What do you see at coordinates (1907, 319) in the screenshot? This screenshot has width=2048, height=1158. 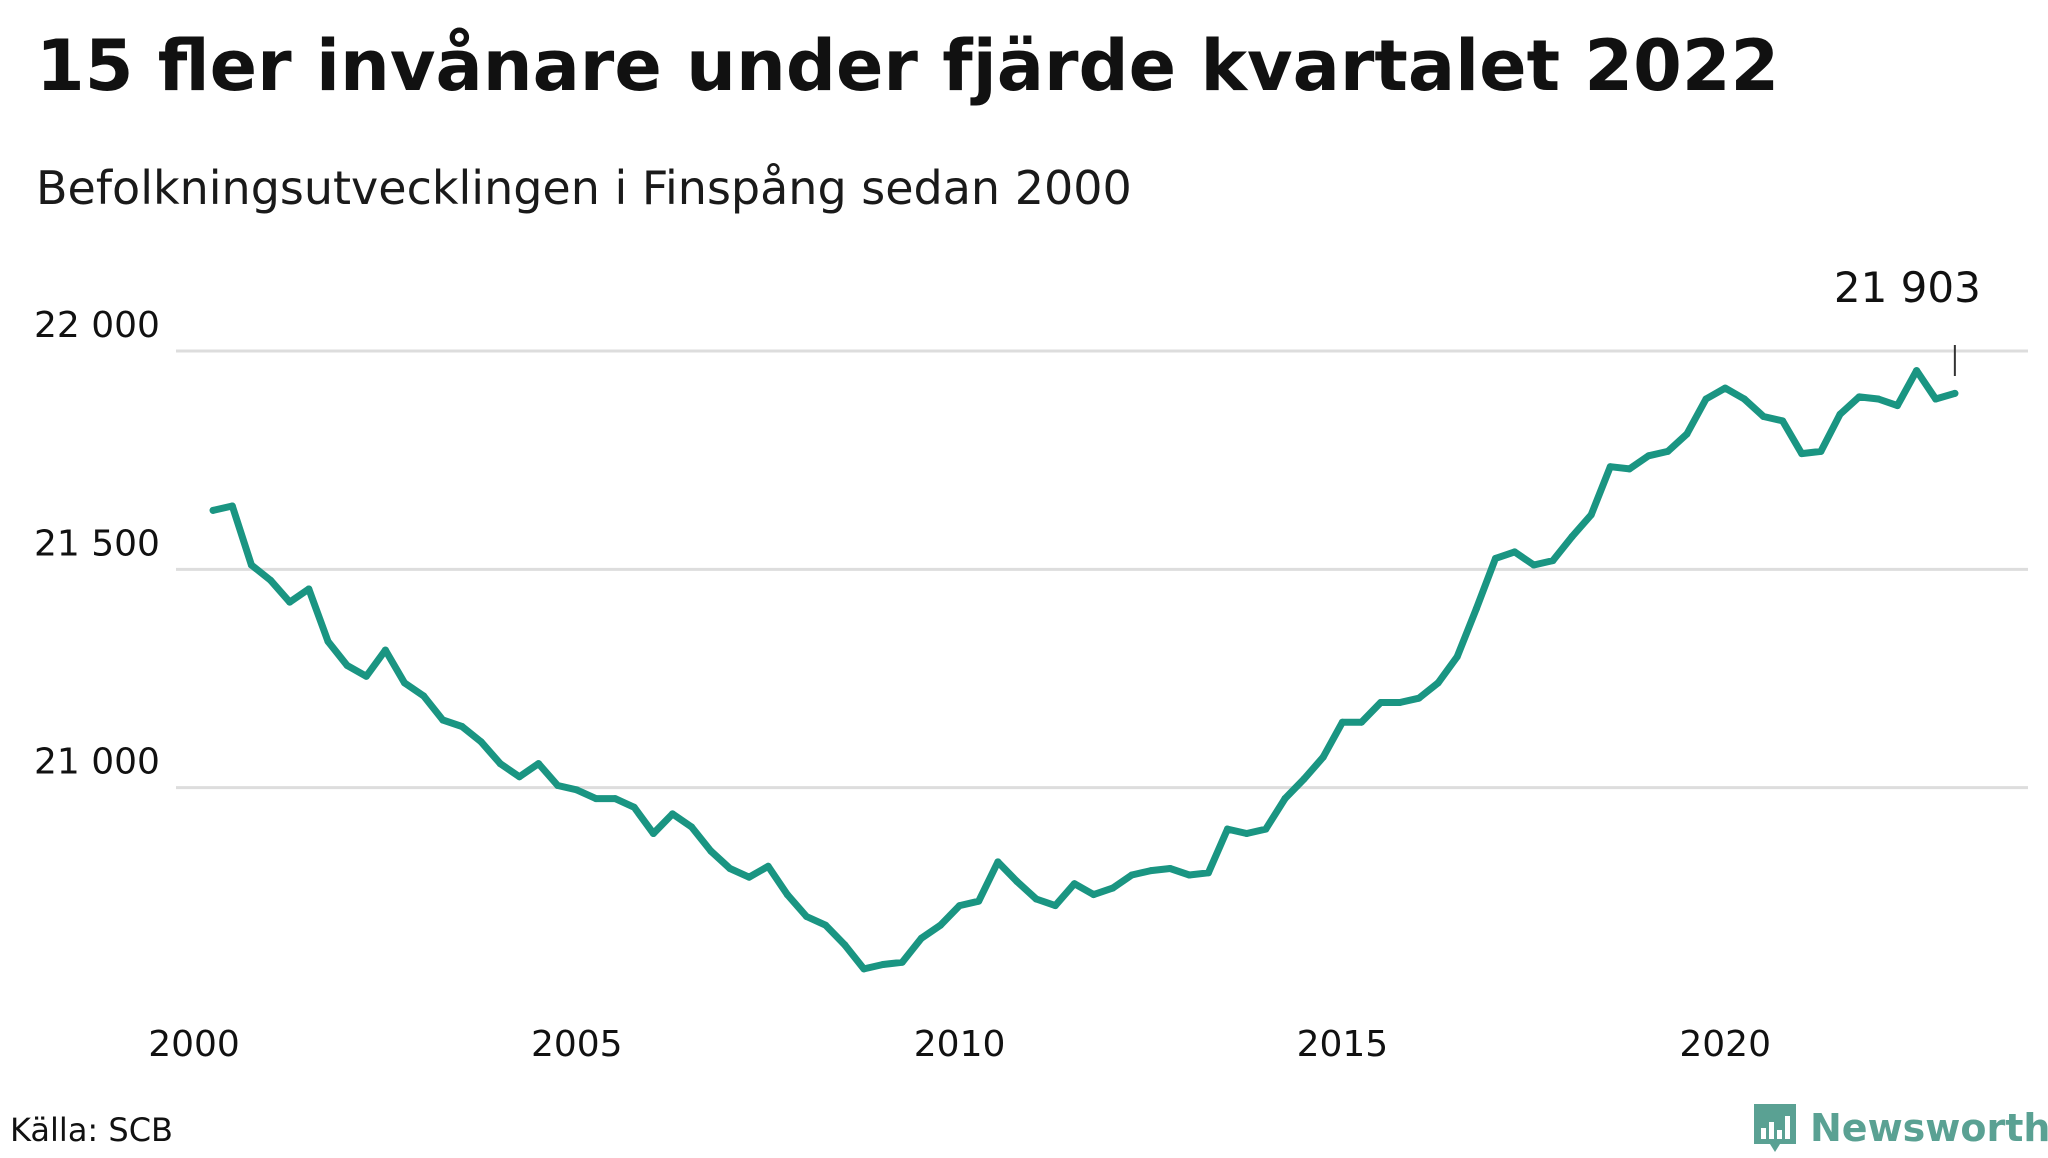 I see `last-value-annotation-group: 21 903` at bounding box center [1907, 319].